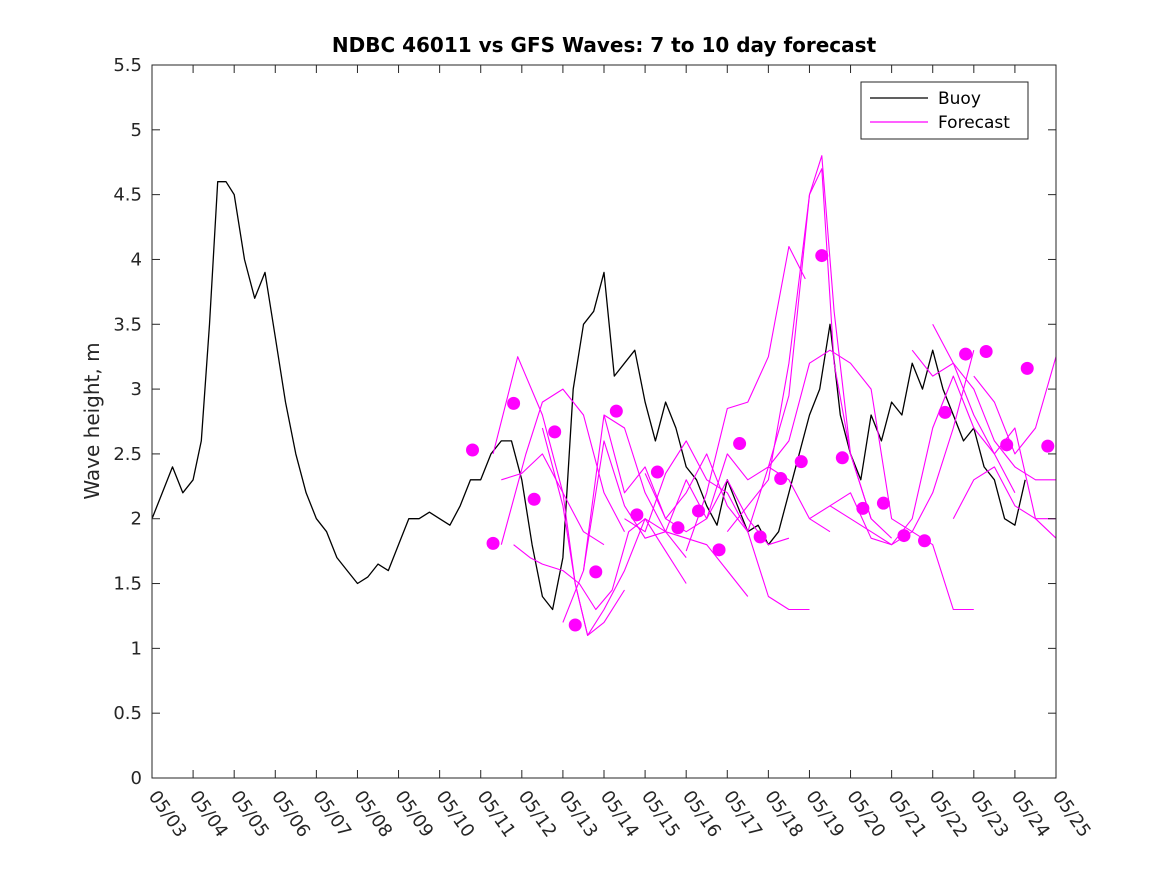 This screenshot has width=1167, height=875. Describe the element at coordinates (959, 99) in the screenshot. I see `legend-buoy-label: Buoy` at that location.